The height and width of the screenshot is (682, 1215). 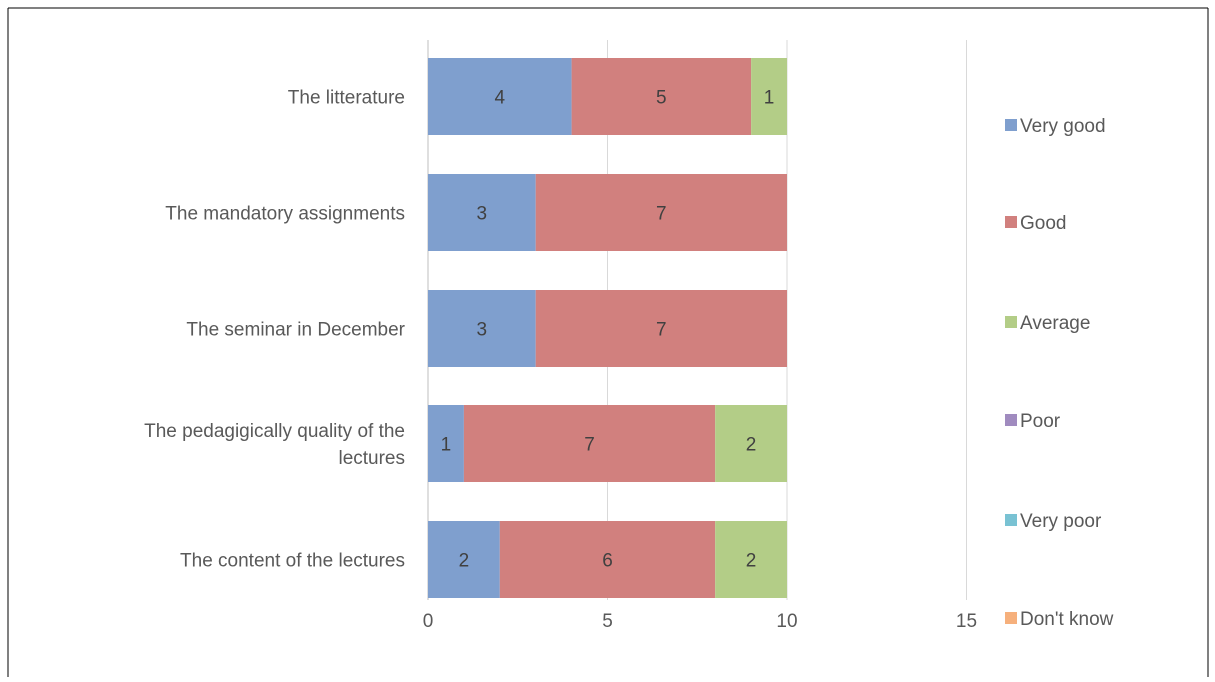 I want to click on legend-label: Don't know, so click(x=1067, y=619).